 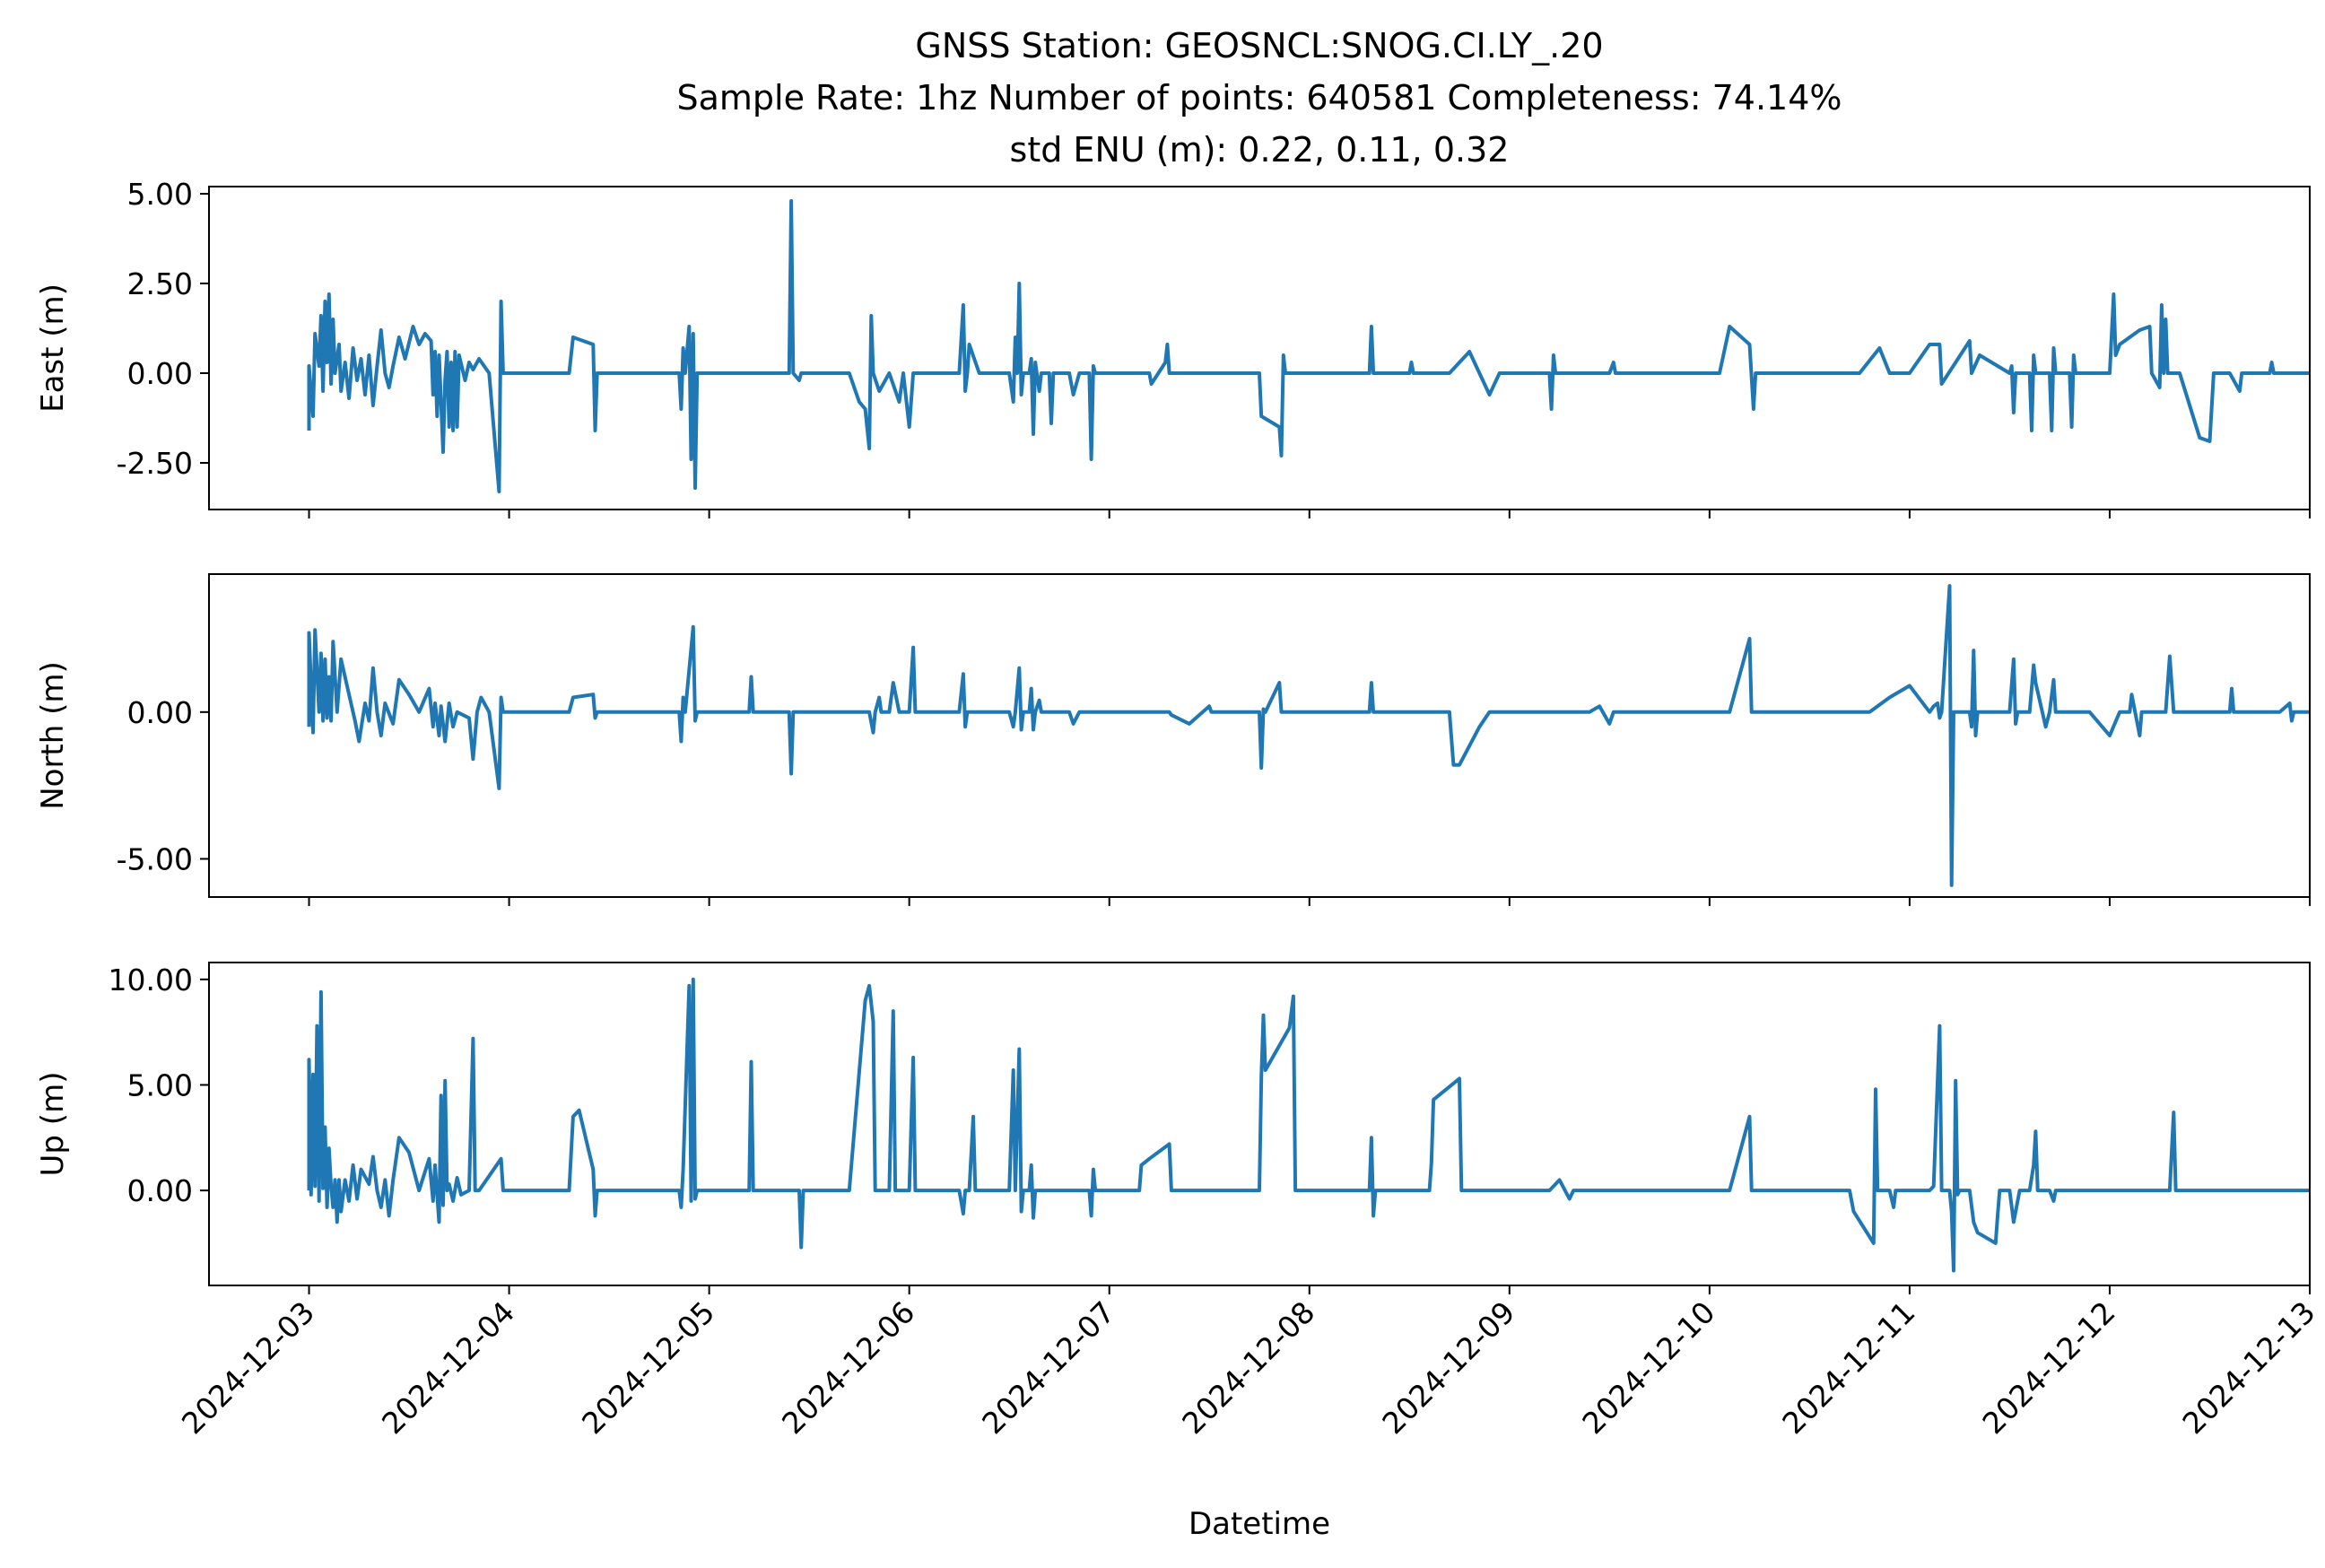 I want to click on y-tick-label-east: 2.50, so click(x=160, y=284).